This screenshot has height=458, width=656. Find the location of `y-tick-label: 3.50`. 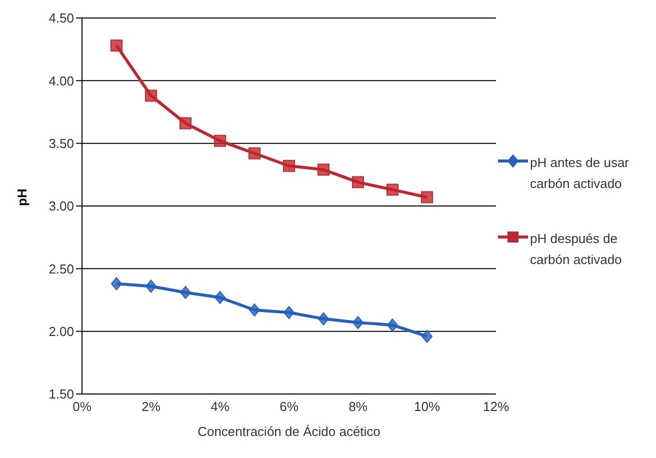

y-tick-label: 3.50 is located at coordinates (61, 143).